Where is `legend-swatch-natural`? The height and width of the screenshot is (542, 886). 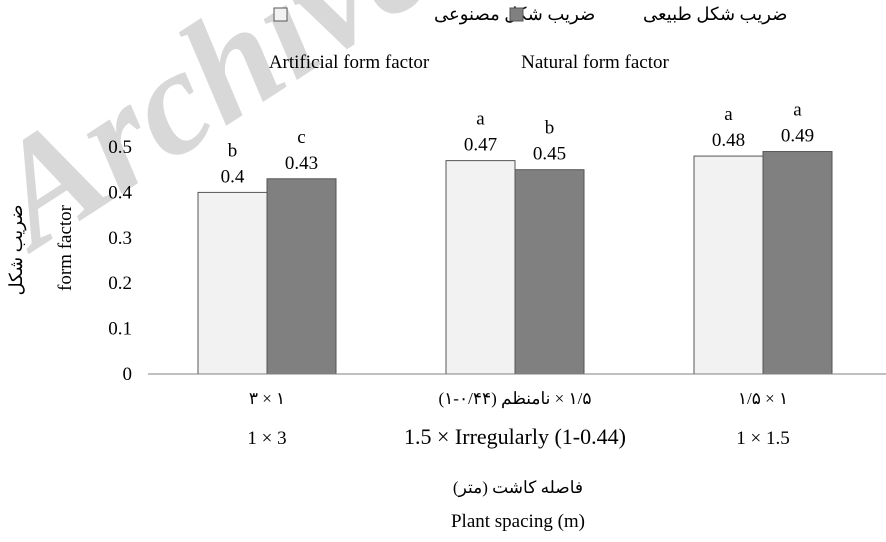
legend-swatch-natural is located at coordinates (516, 14).